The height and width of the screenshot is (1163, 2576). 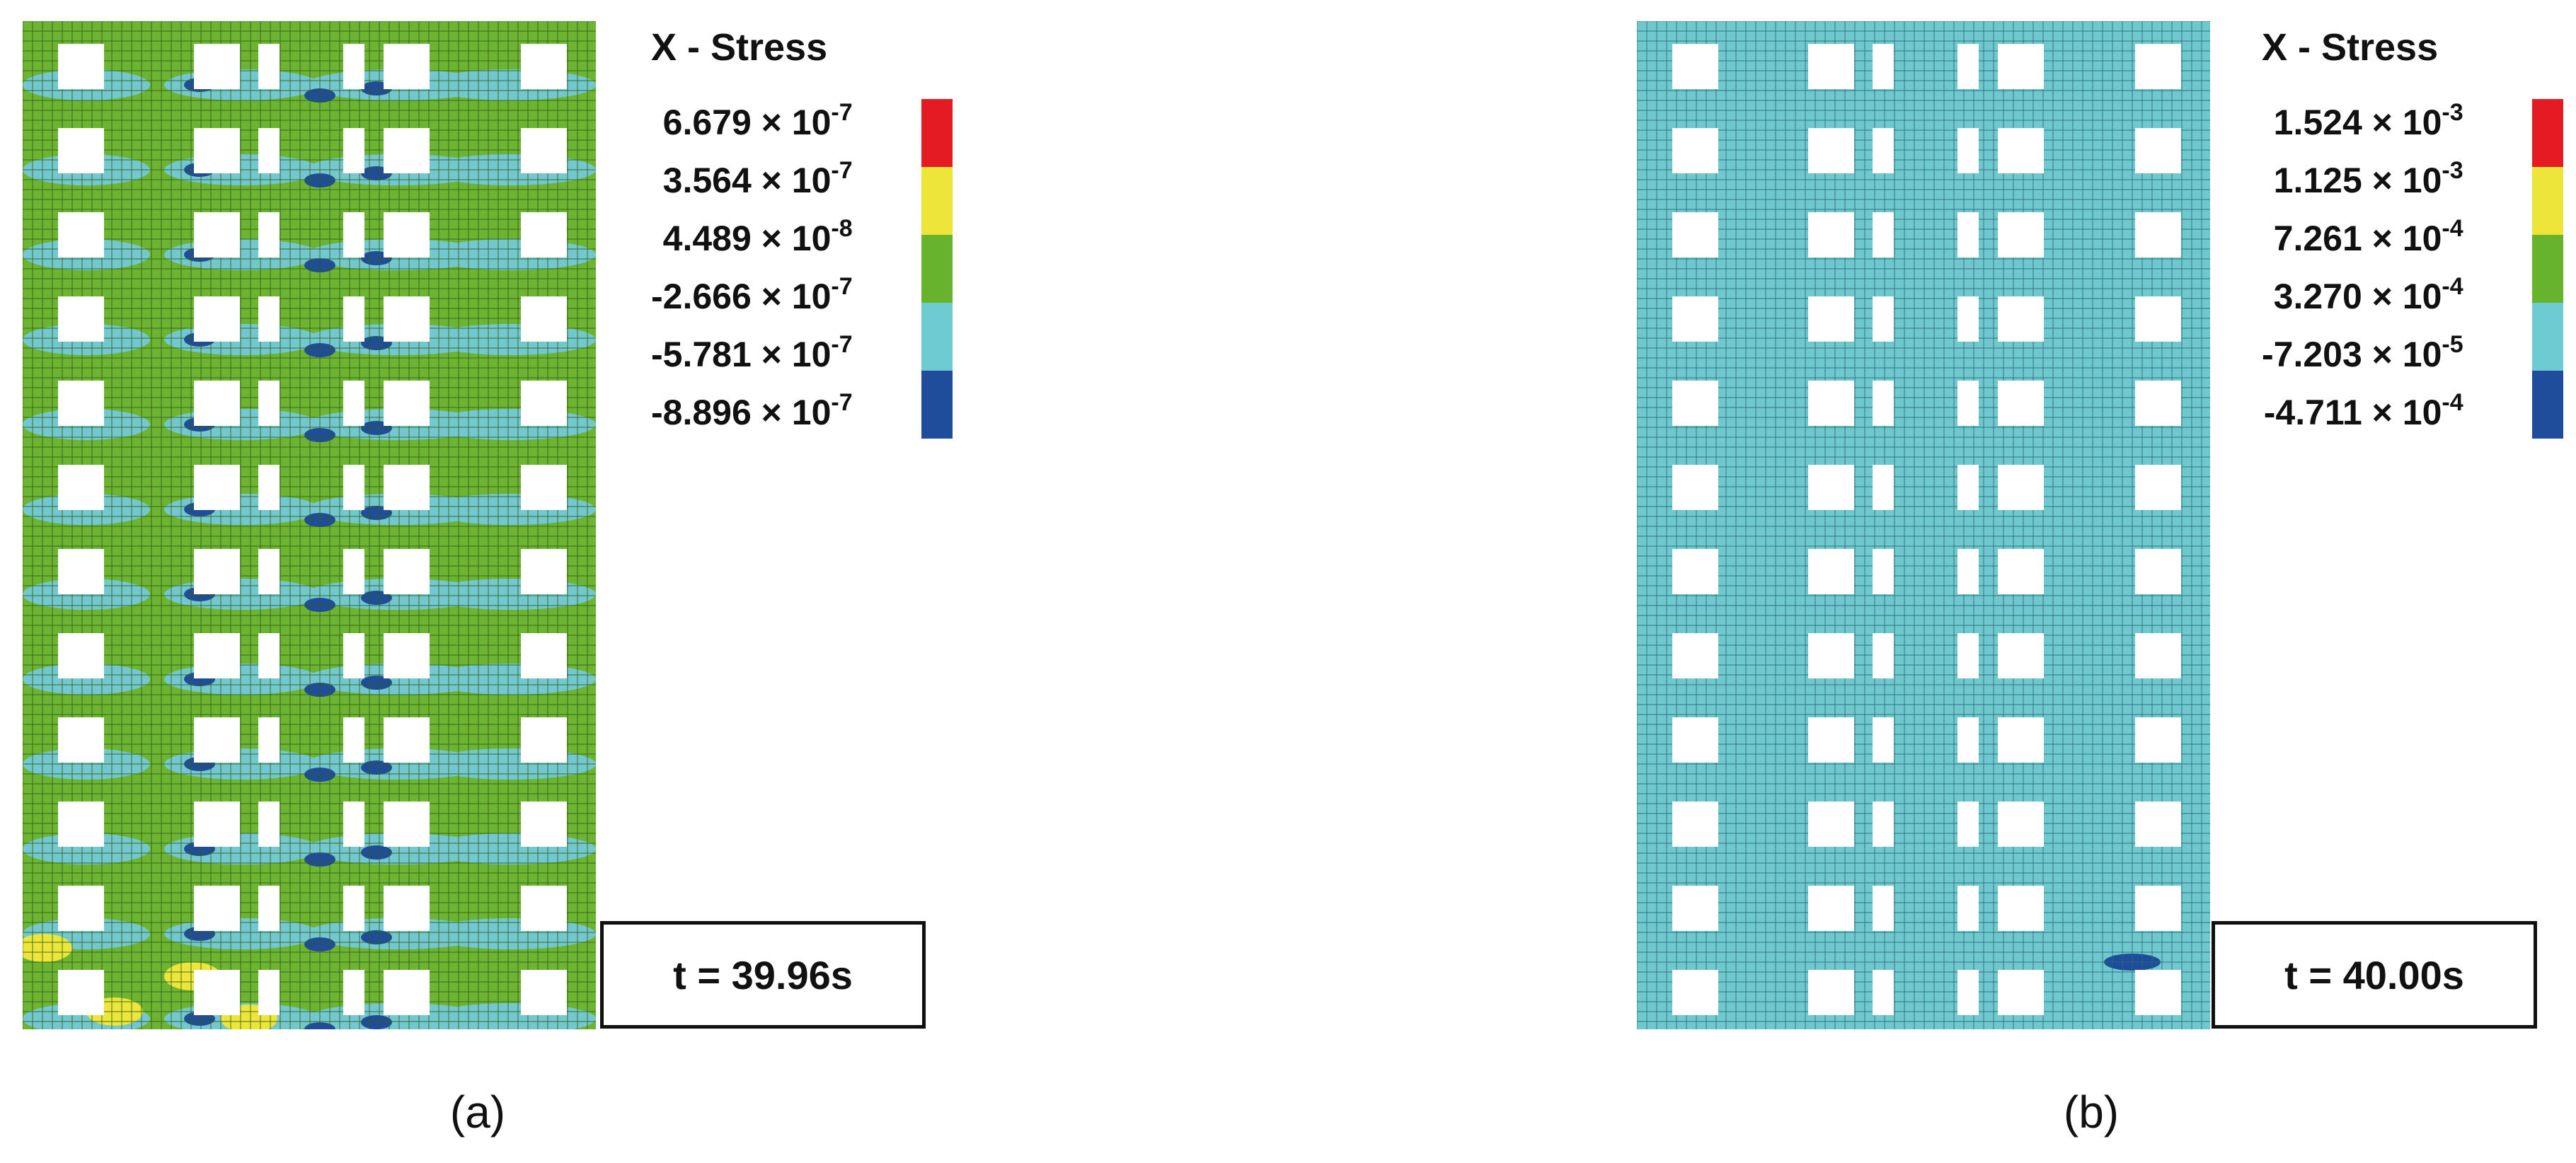 I want to click on legend-value: 4.489 × 10⁻⁸, so click(x=758, y=236).